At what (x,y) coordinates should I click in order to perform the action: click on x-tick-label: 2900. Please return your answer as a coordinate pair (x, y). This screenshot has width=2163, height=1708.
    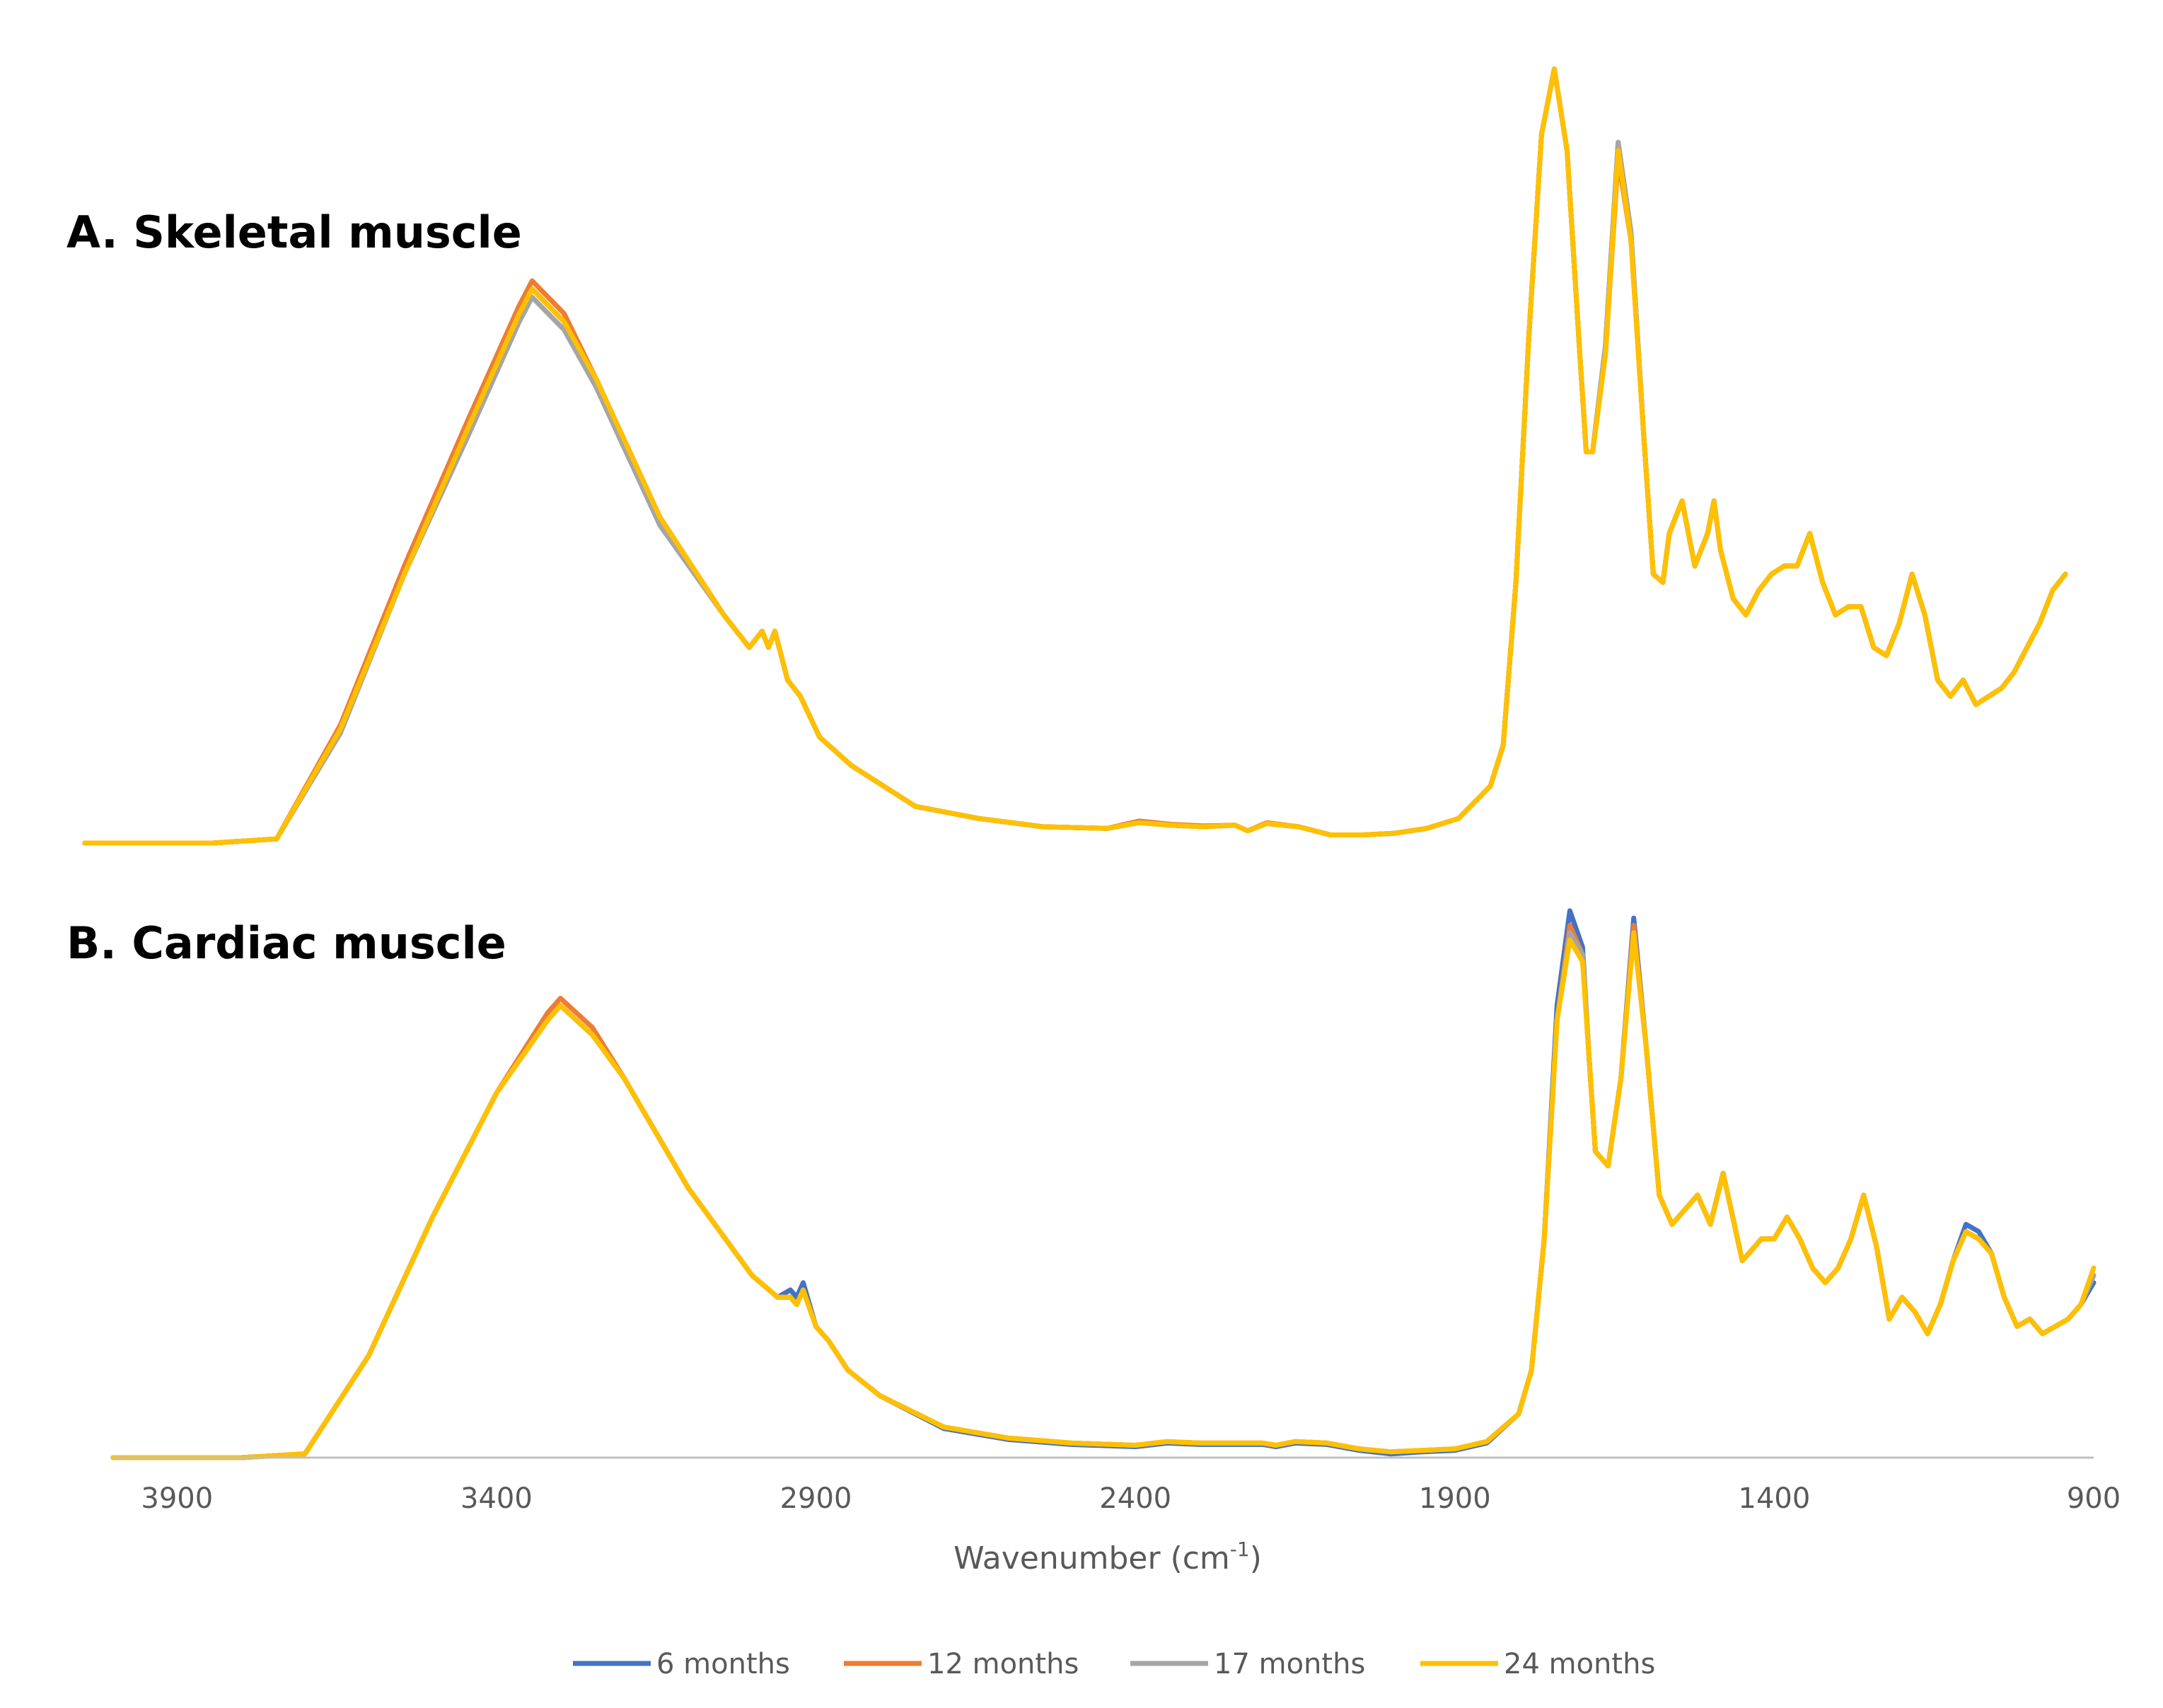
    Looking at the image, I should click on (816, 1498).